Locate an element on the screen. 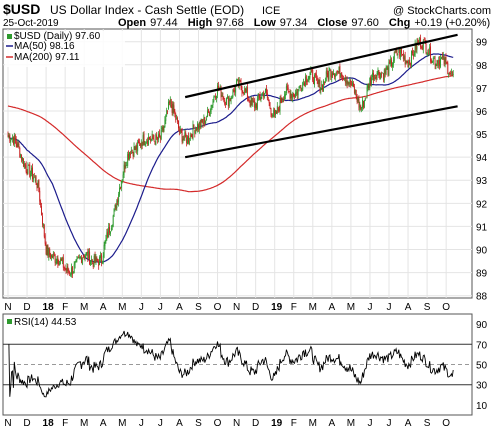 This screenshot has width=497, height=429. price-tick-label: 92 is located at coordinates (482, 204).